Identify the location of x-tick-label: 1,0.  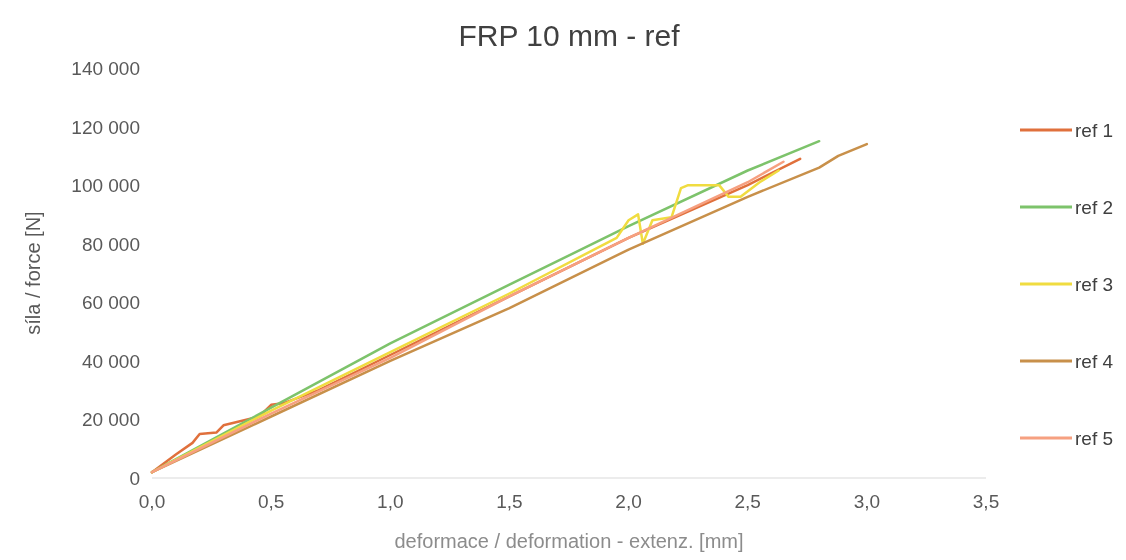
(390, 501).